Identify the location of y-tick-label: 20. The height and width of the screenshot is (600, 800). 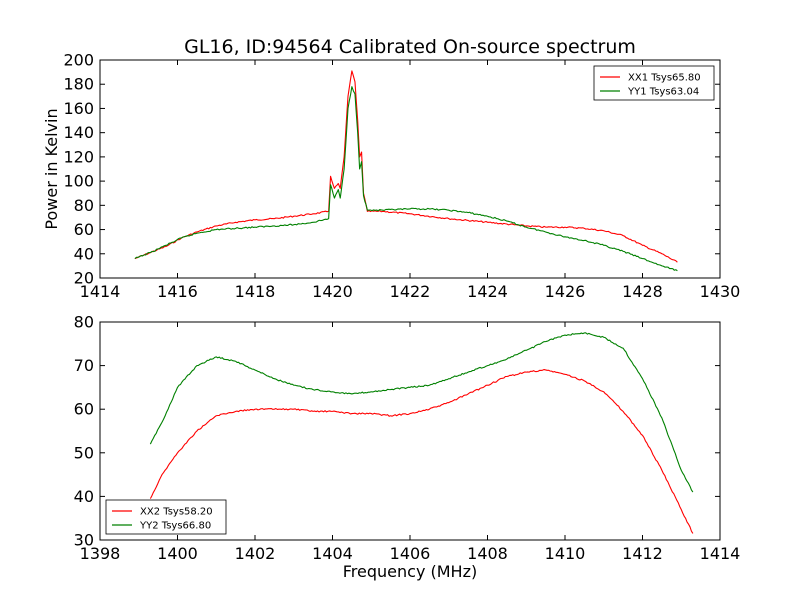
(84, 278).